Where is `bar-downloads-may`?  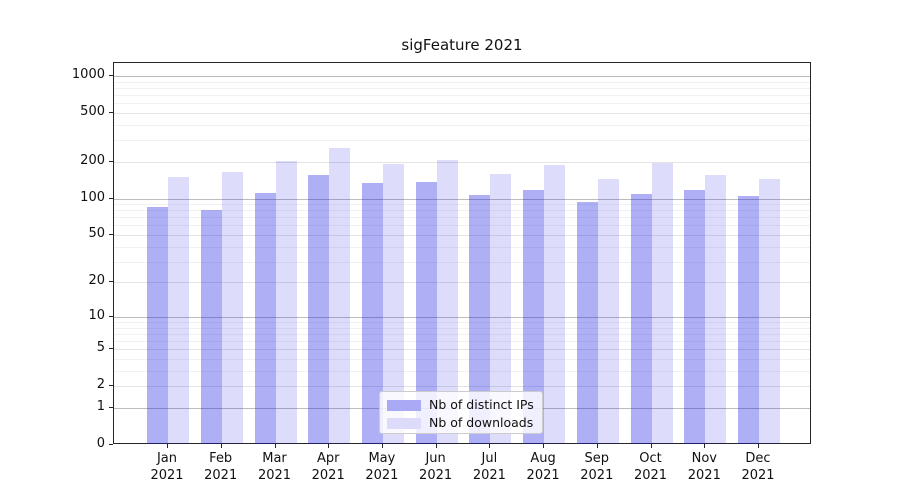 bar-downloads-may is located at coordinates (393, 303).